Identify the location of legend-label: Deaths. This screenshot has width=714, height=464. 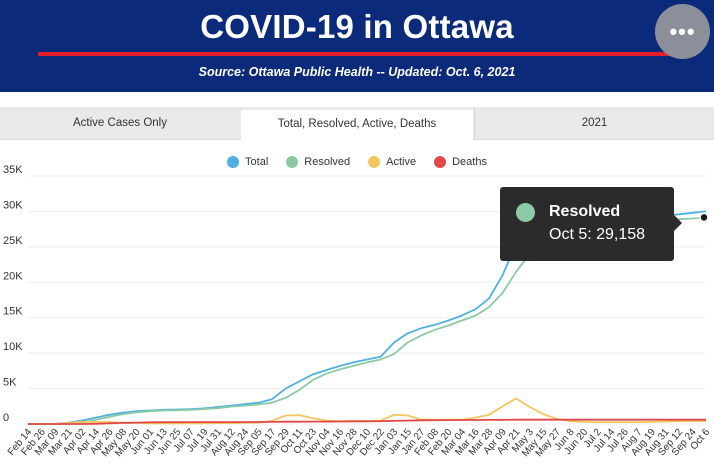
(469, 162).